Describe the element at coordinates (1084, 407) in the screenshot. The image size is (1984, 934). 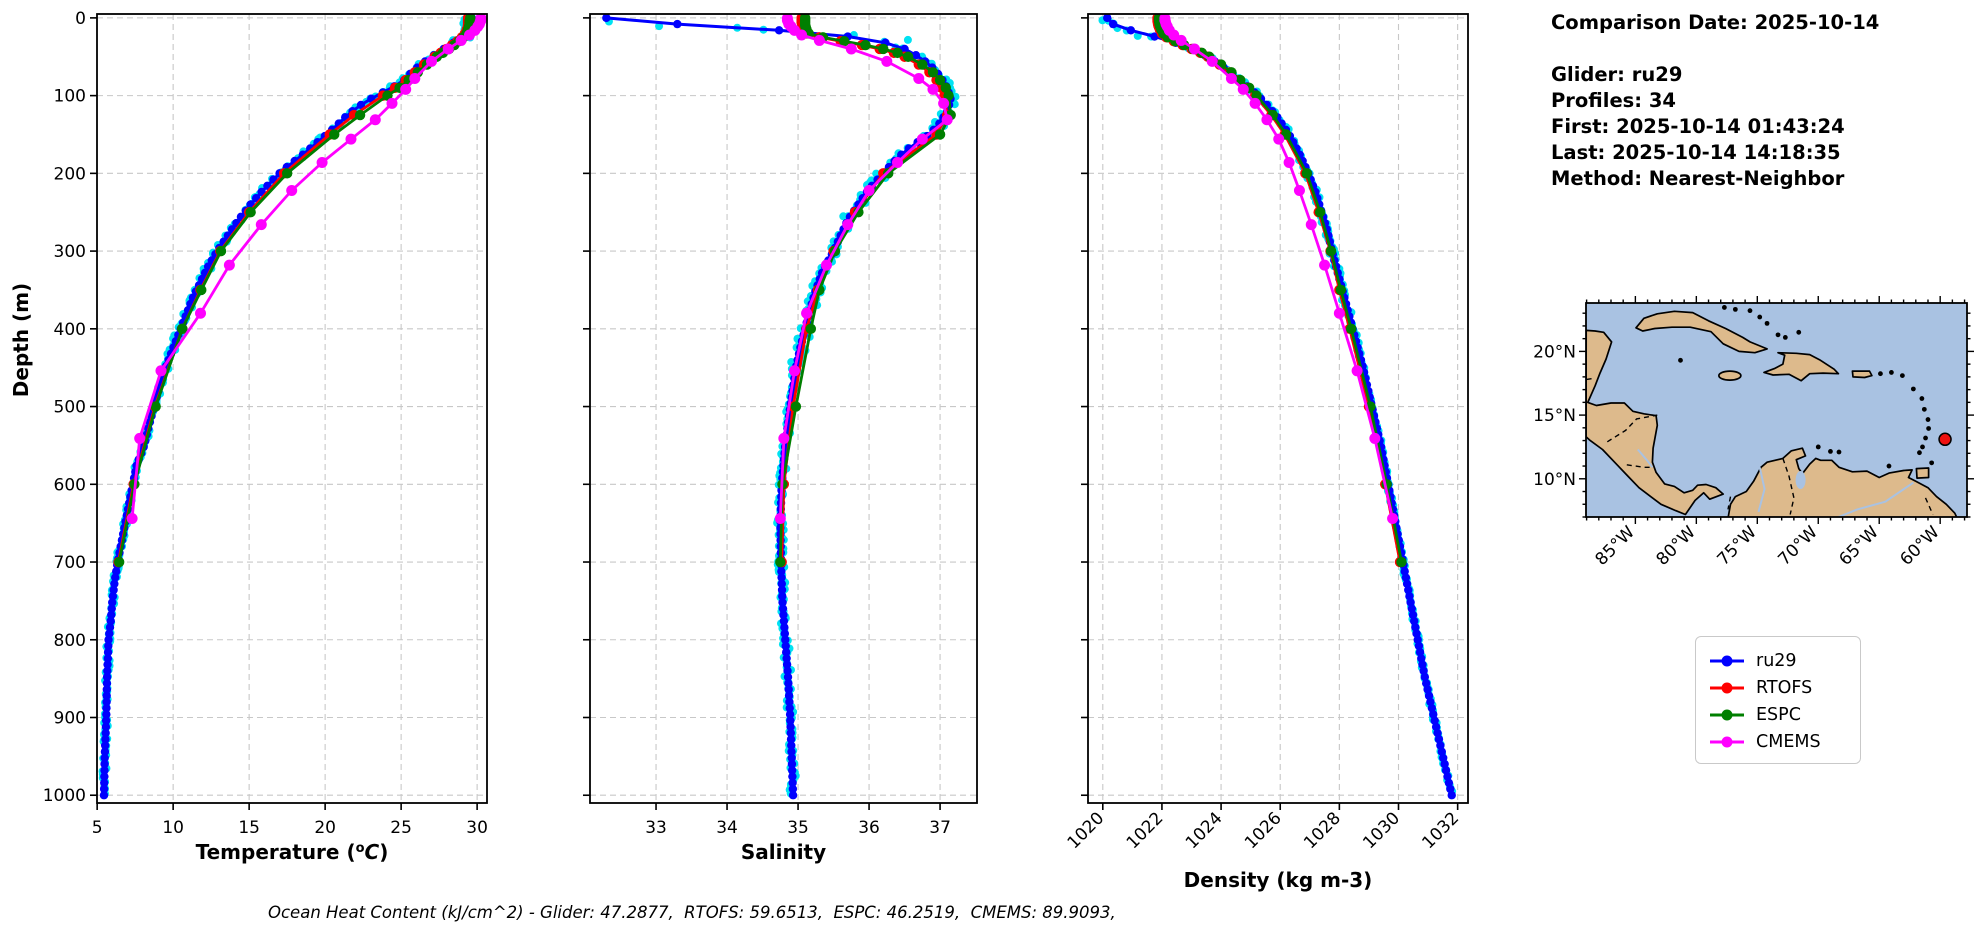
I see `density-y-axis` at that location.